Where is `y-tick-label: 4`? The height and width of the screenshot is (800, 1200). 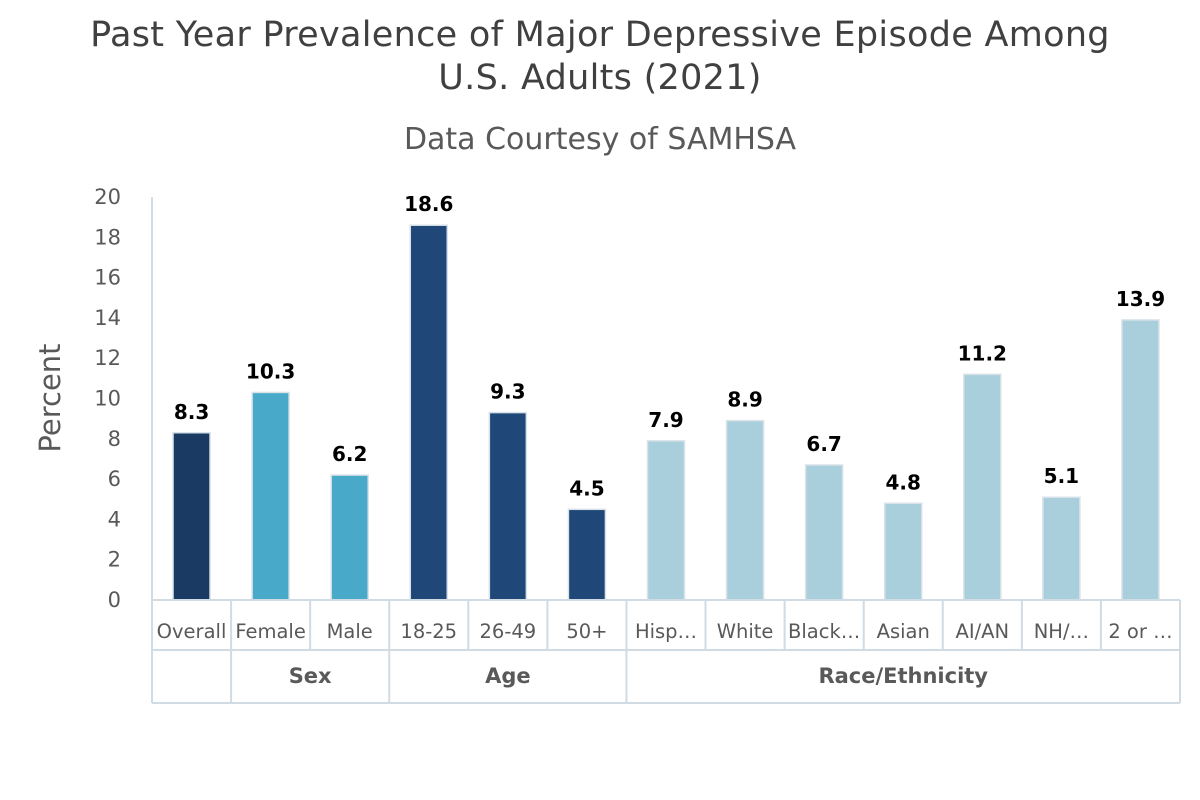 y-tick-label: 4 is located at coordinates (114, 519).